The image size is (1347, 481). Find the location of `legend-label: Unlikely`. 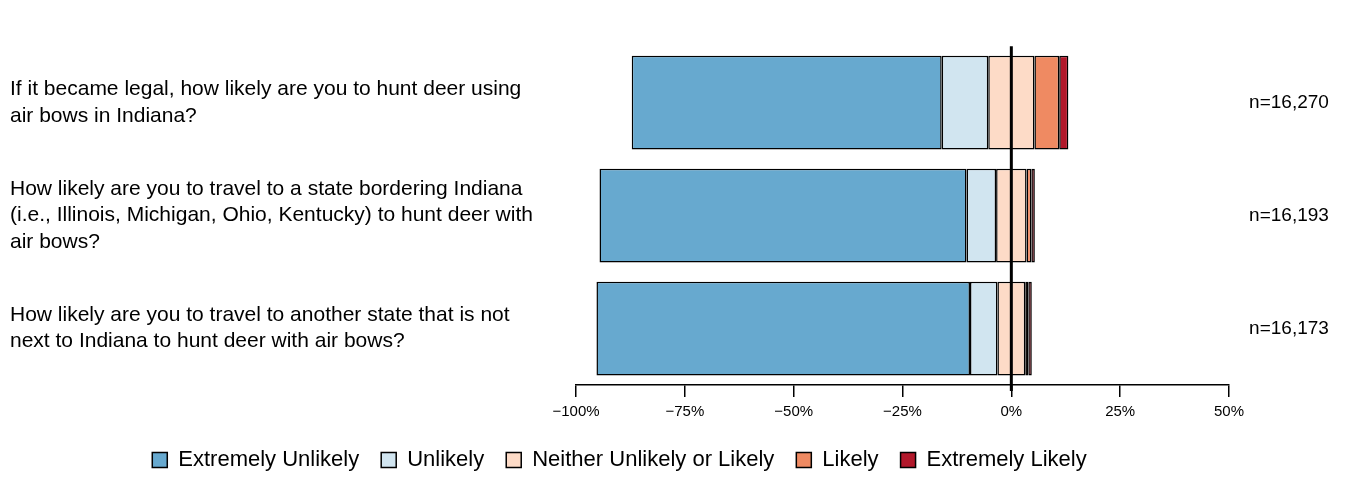

legend-label: Unlikely is located at coordinates (446, 459).